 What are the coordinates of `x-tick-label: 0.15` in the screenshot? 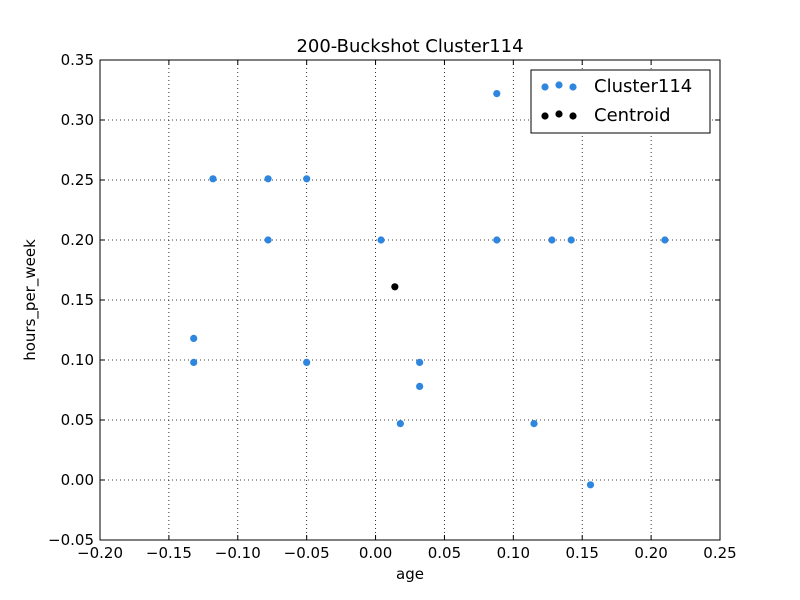 It's located at (582, 553).